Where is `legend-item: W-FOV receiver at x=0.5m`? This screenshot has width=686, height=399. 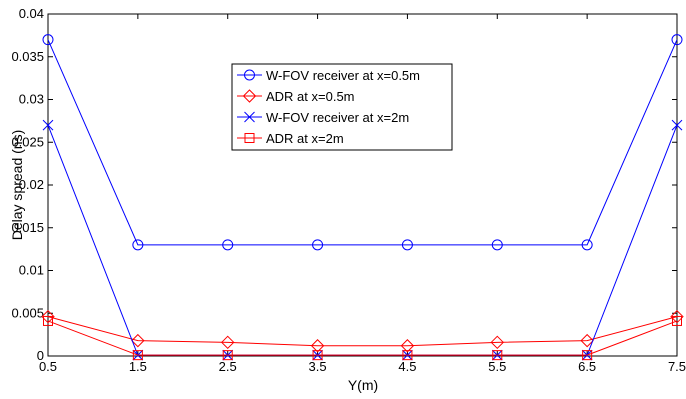
legend-item: W-FOV receiver at x=0.5m is located at coordinates (328, 75).